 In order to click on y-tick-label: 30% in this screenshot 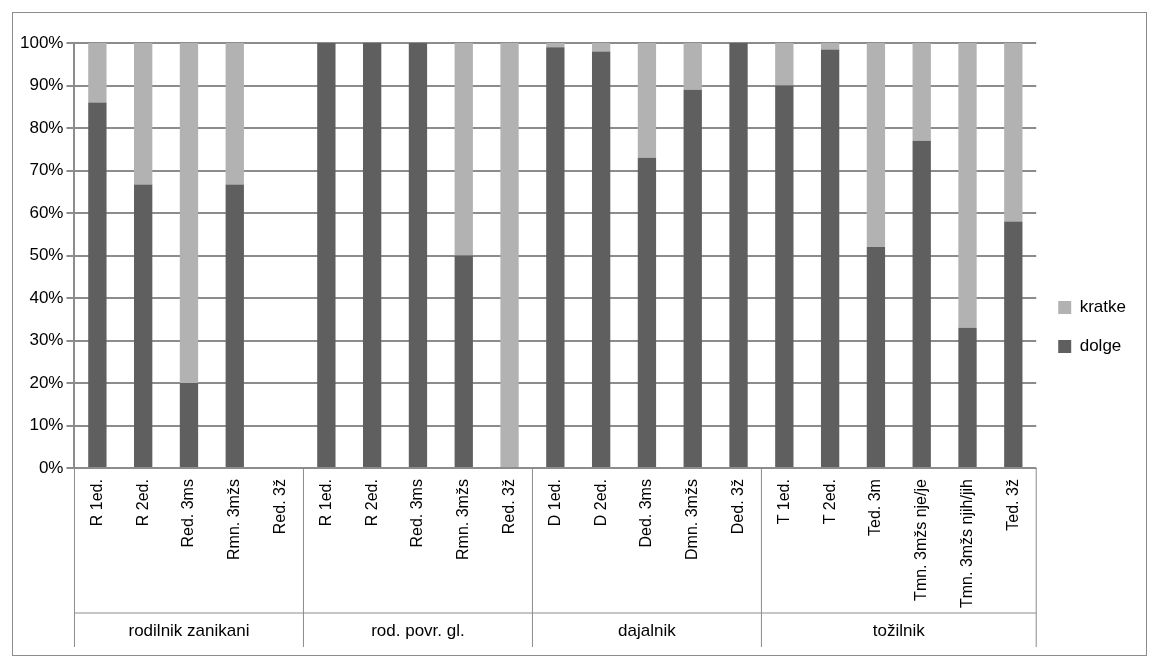, I will do `click(46, 340)`.